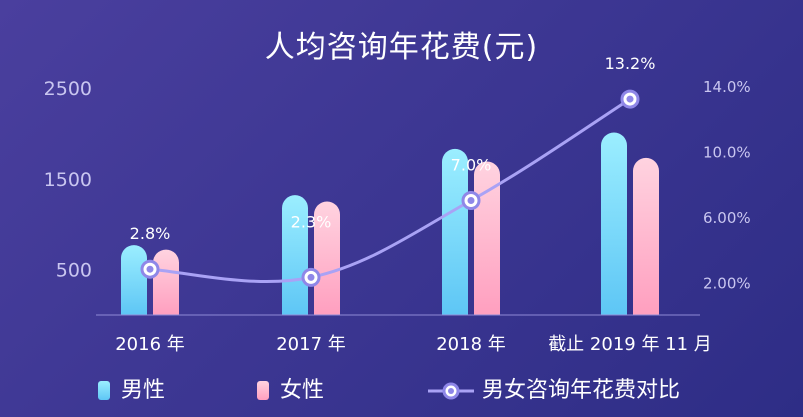 Image resolution: width=803 pixels, height=417 pixels. Describe the element at coordinates (727, 283) in the screenshot. I see `y-right-tick-label: 2.00%` at that location.